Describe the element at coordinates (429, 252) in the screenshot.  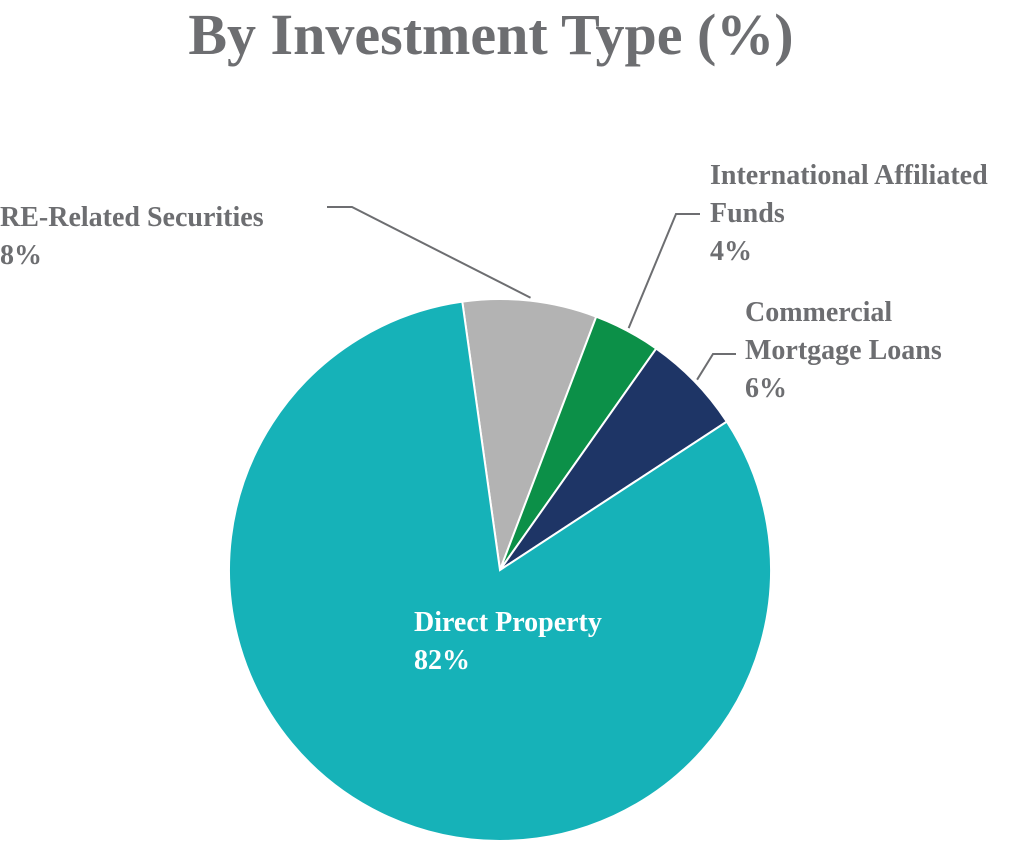
I see `leader-line-re-related-securities` at that location.